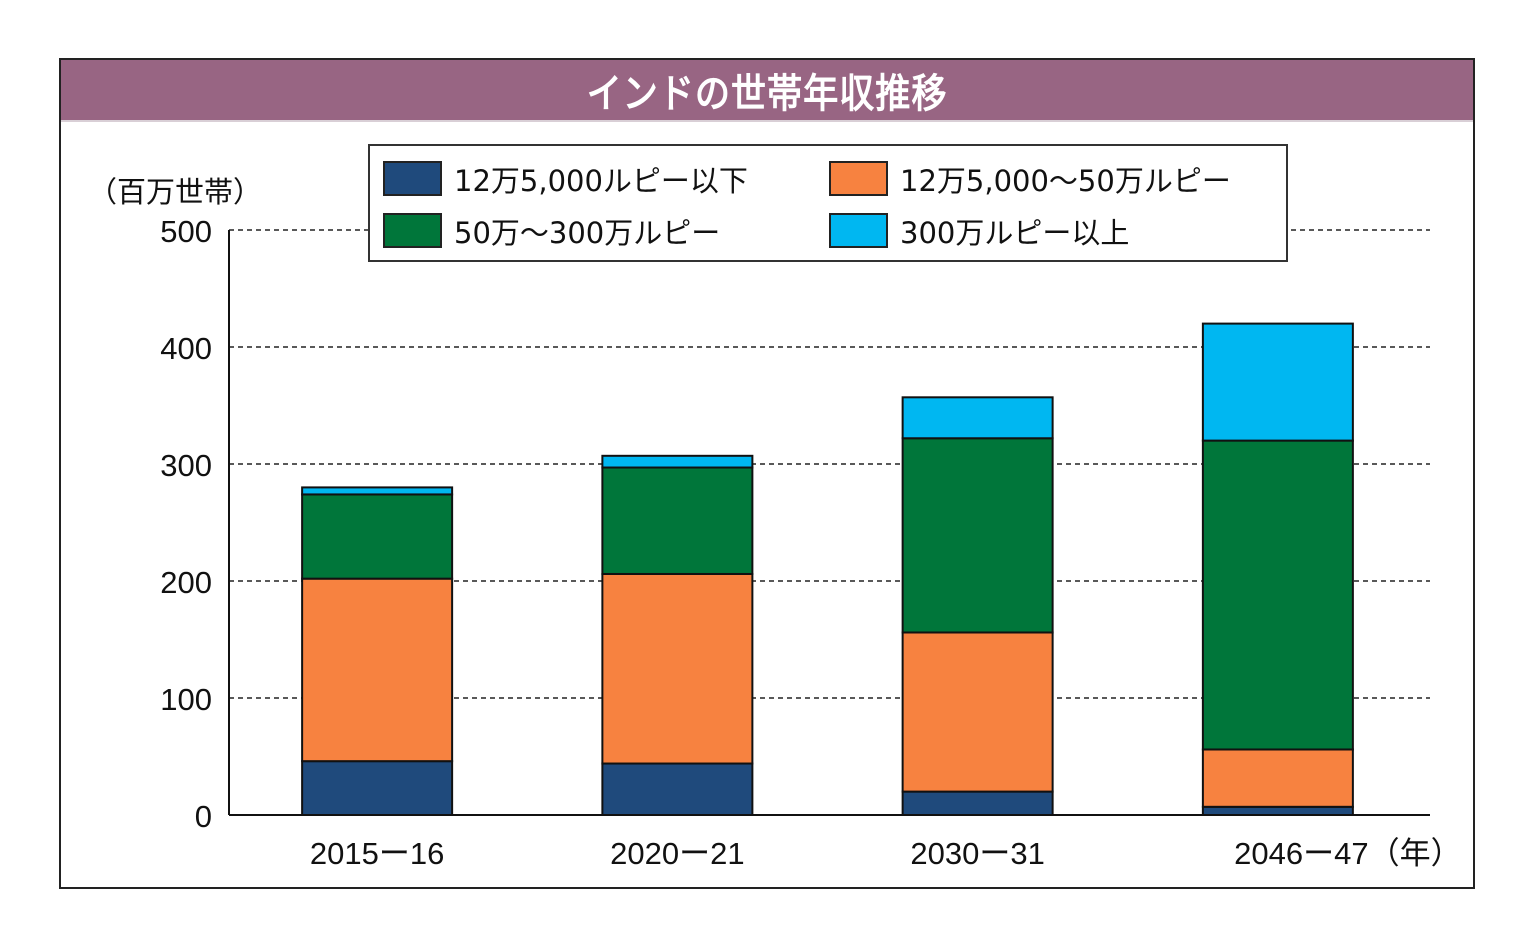 The width and height of the screenshot is (1535, 950). I want to click on y-tick-label: 0, so click(203, 816).